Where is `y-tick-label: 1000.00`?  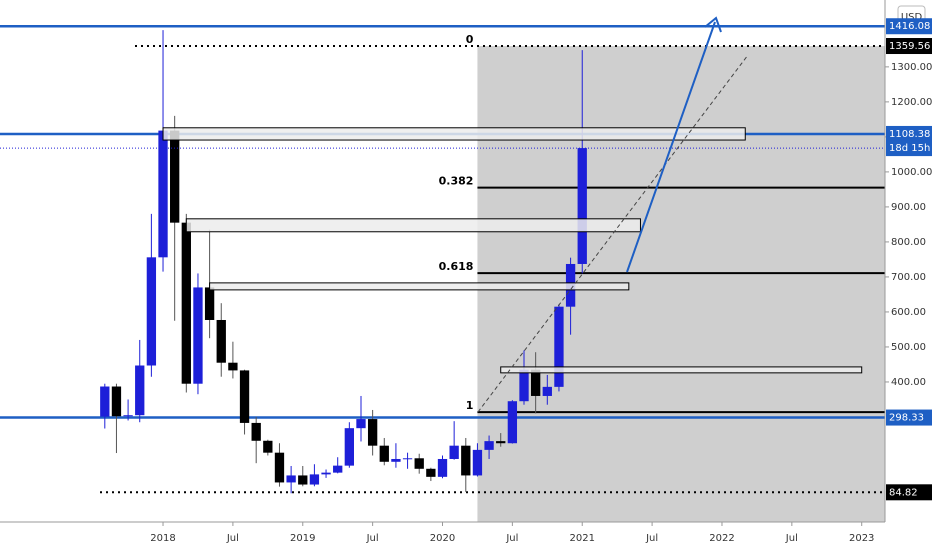
y-tick-label: 1000.00 is located at coordinates (911, 172).